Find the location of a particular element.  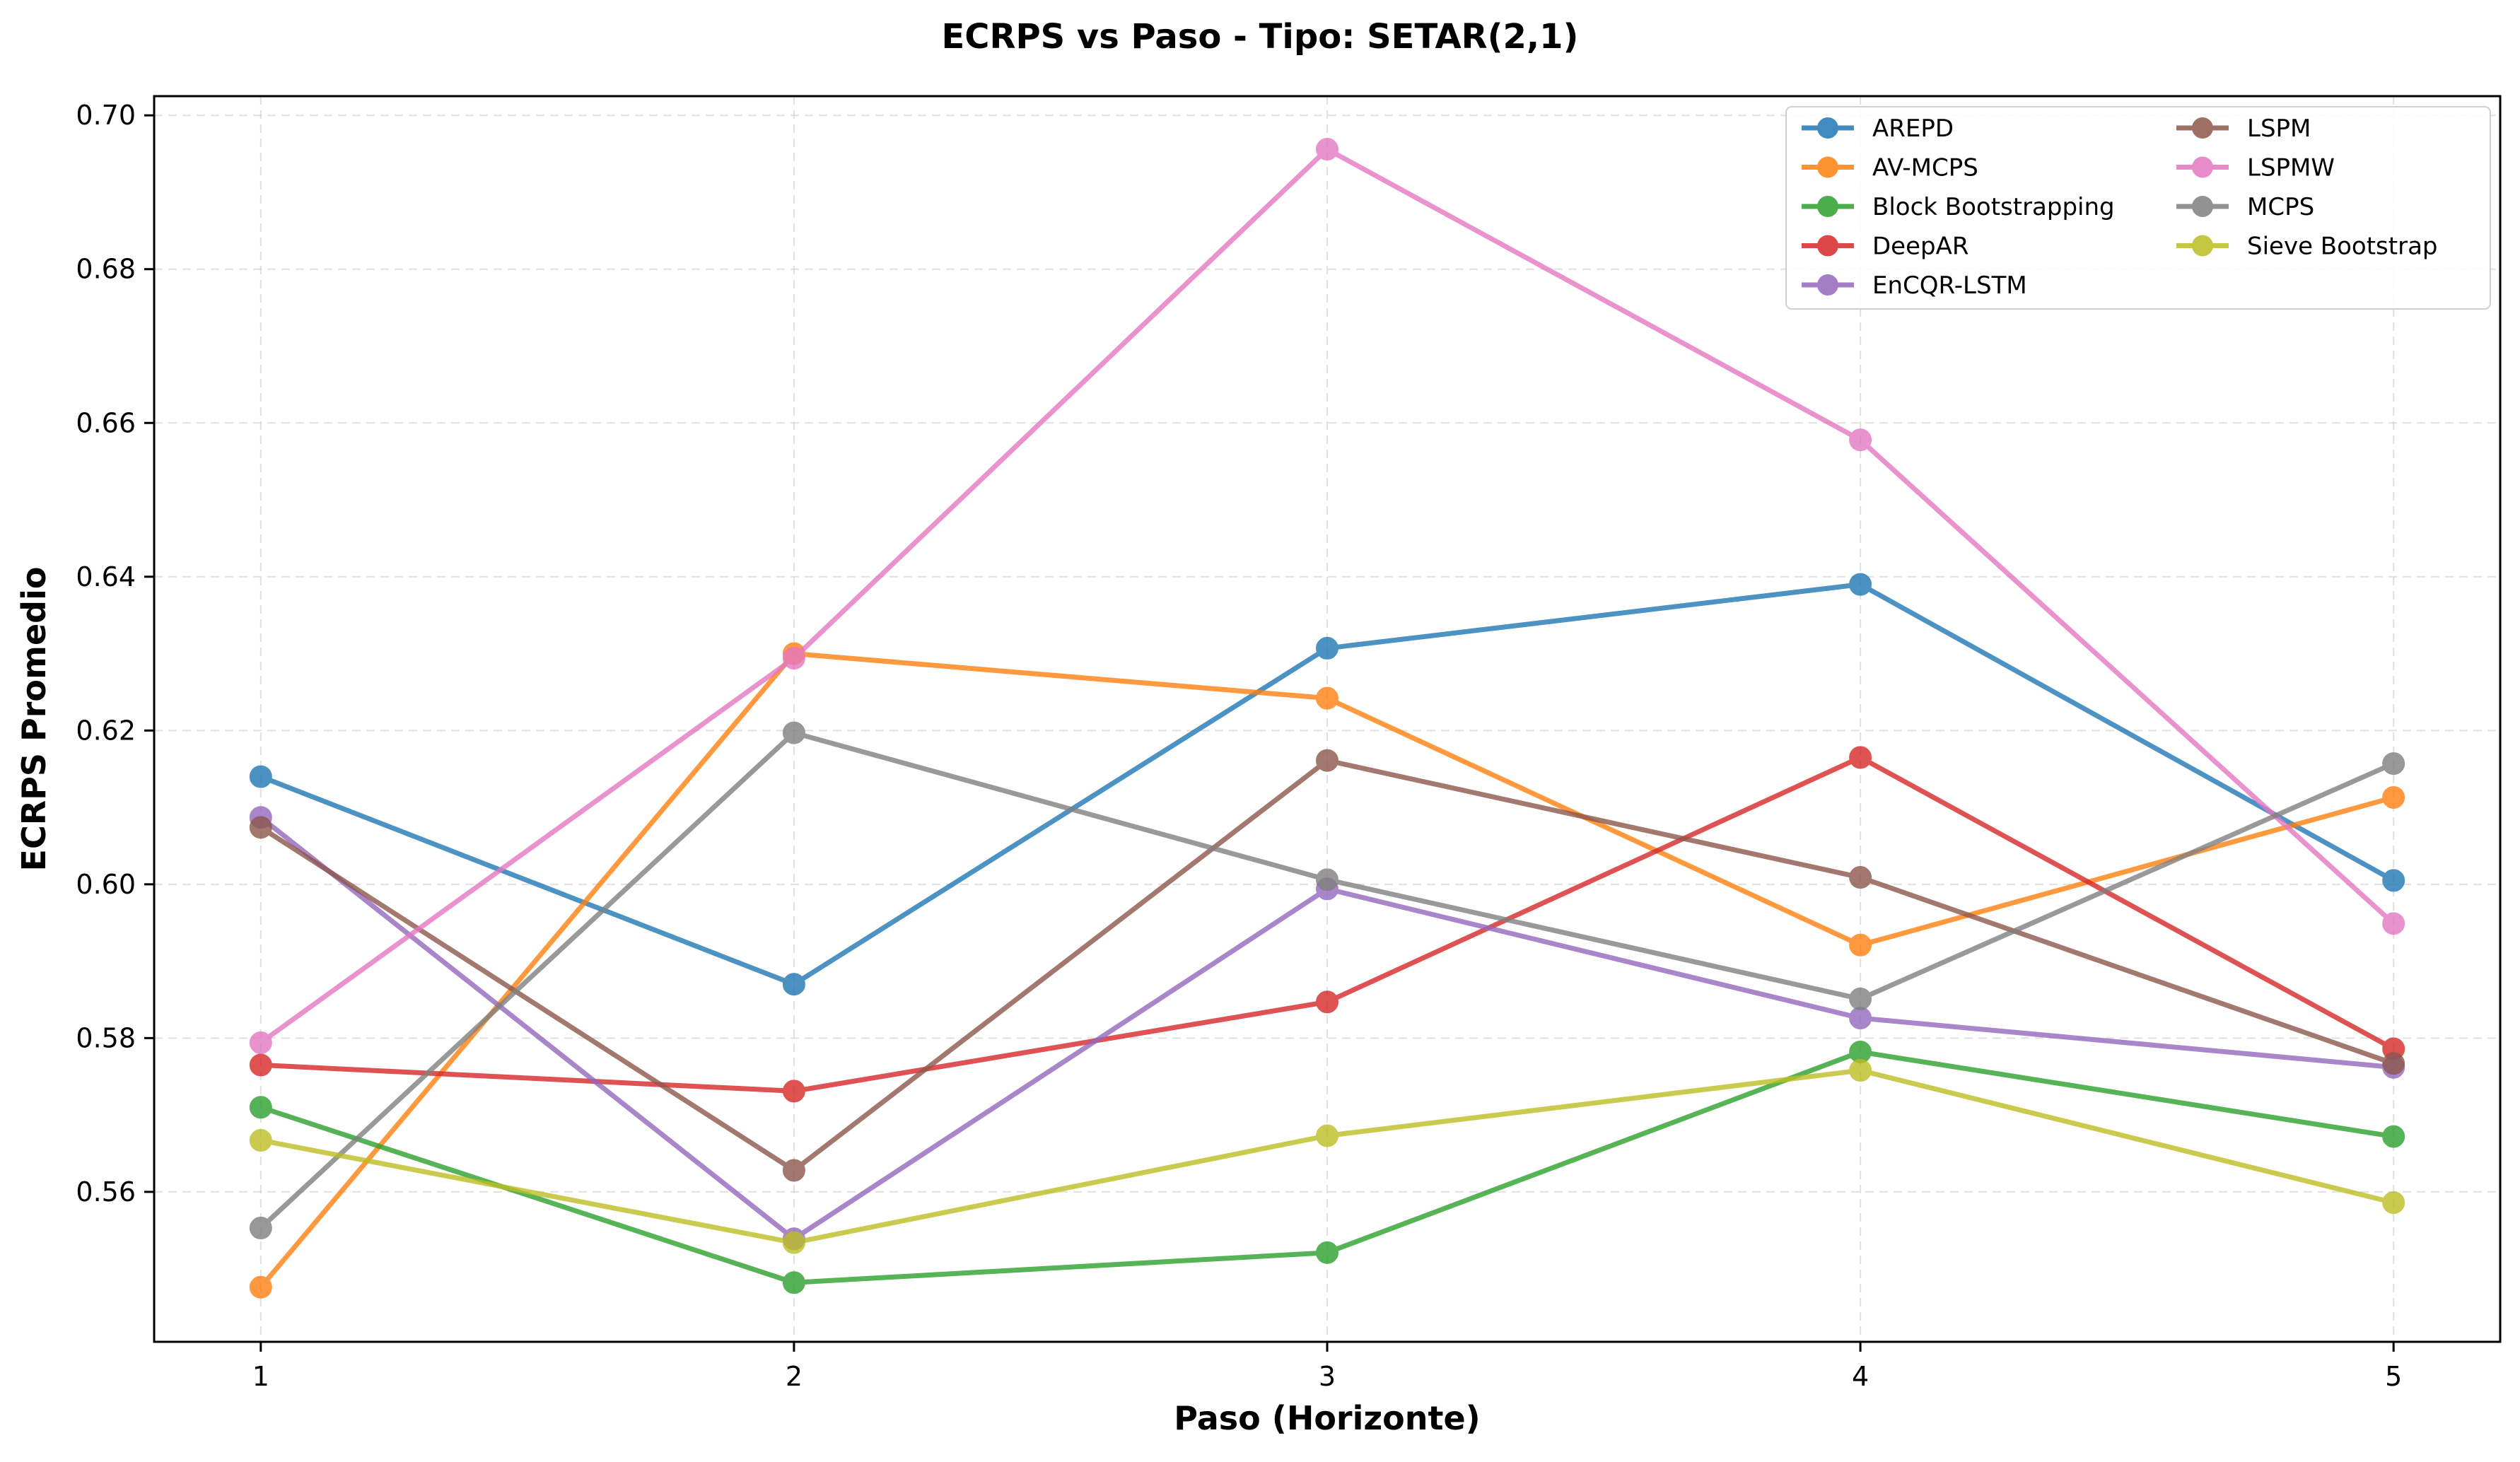

series-block-bootstrapping is located at coordinates (1327, 1167).